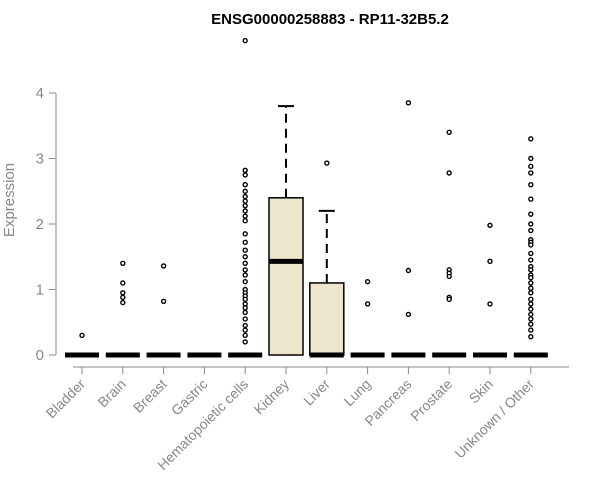  What do you see at coordinates (327, 259) in the screenshot?
I see `box-liver` at bounding box center [327, 259].